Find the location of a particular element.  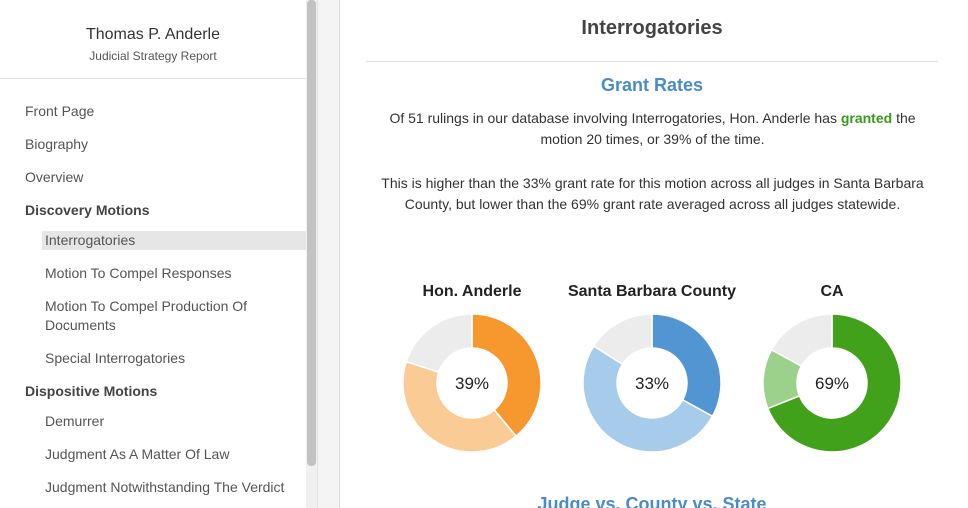

report-subtitle: Judicial Strategy Report is located at coordinates (153, 56).